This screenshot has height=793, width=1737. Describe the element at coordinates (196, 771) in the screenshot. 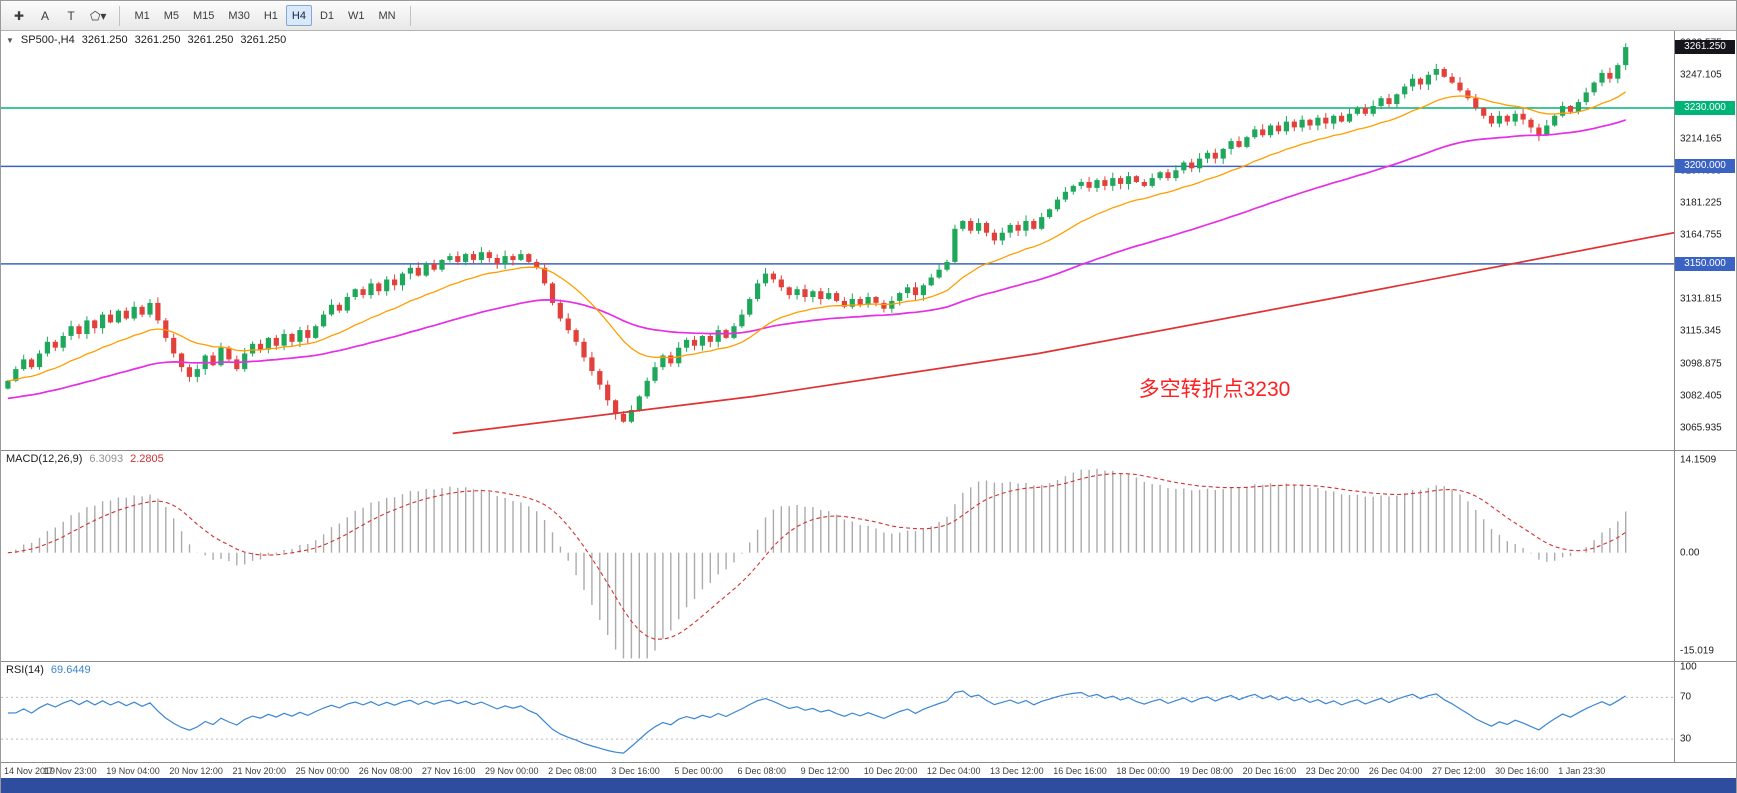

I see `time-label: 20 Nov 12:00` at that location.